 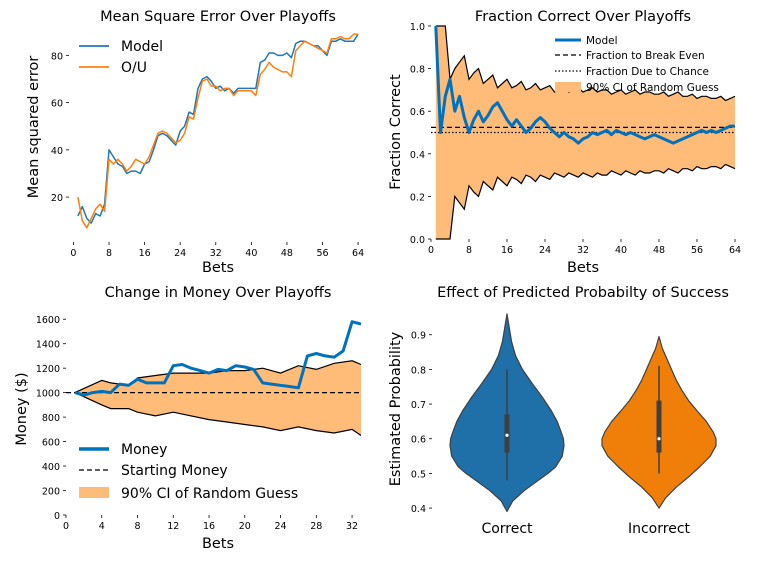 I want to click on chart-title: Change in Money Over Playoffs, so click(x=218, y=293).